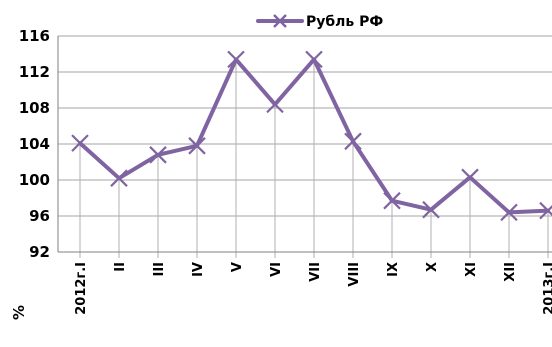  Describe the element at coordinates (276, 269) in the screenshot. I see `x-tick-5: VI` at that location.